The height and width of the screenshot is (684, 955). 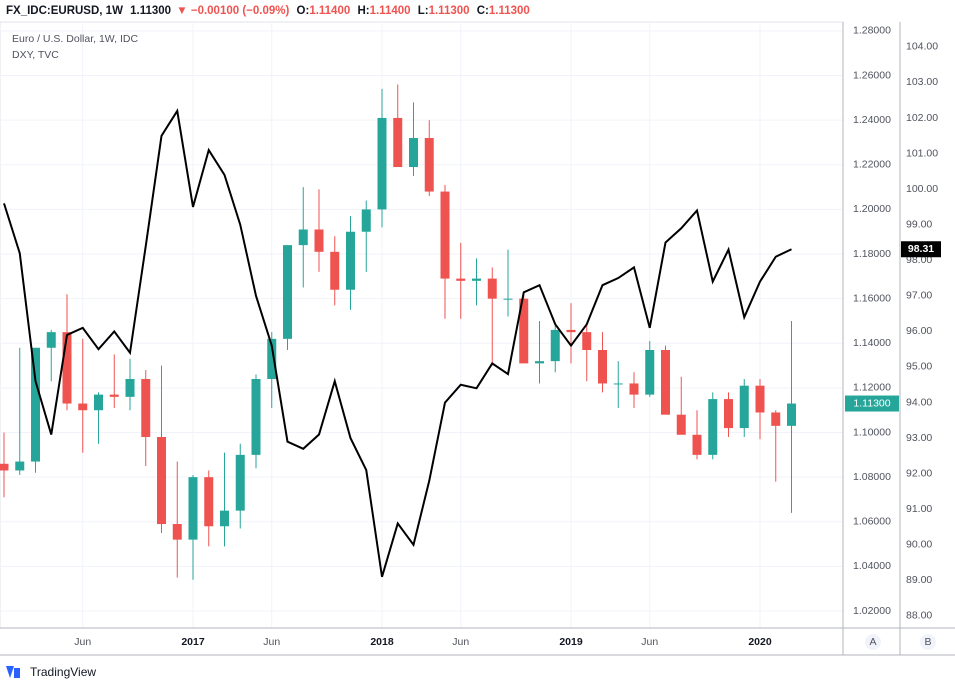 I want to click on y2-tick-label: 93.00, so click(x=919, y=438).